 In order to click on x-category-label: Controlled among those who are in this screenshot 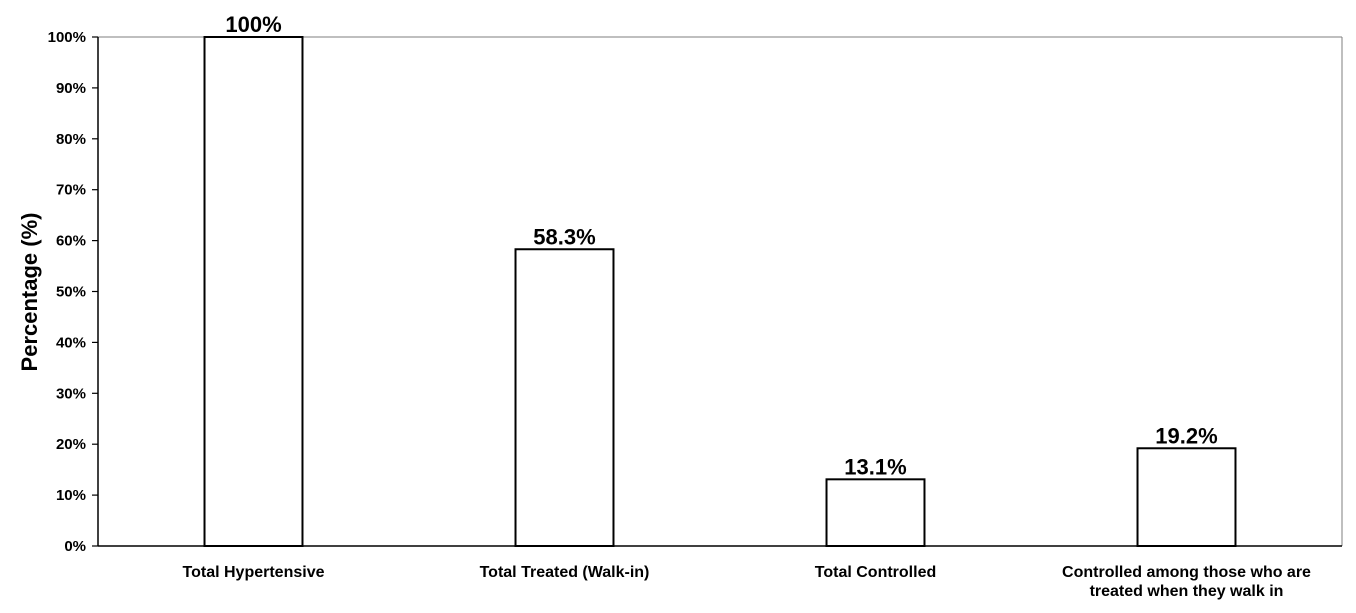, I will do `click(1186, 572)`.